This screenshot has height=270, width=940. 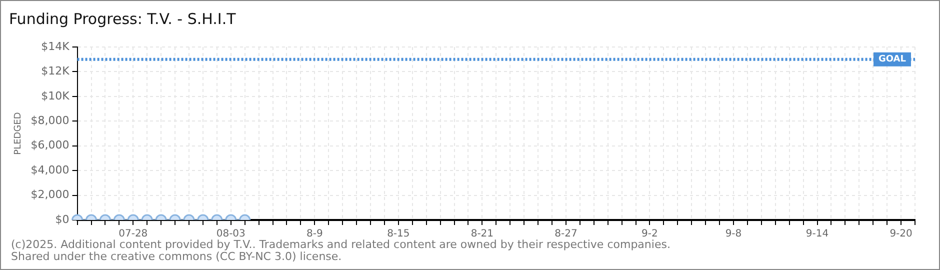 I want to click on y-tick-label: $8,000, so click(x=50, y=120).